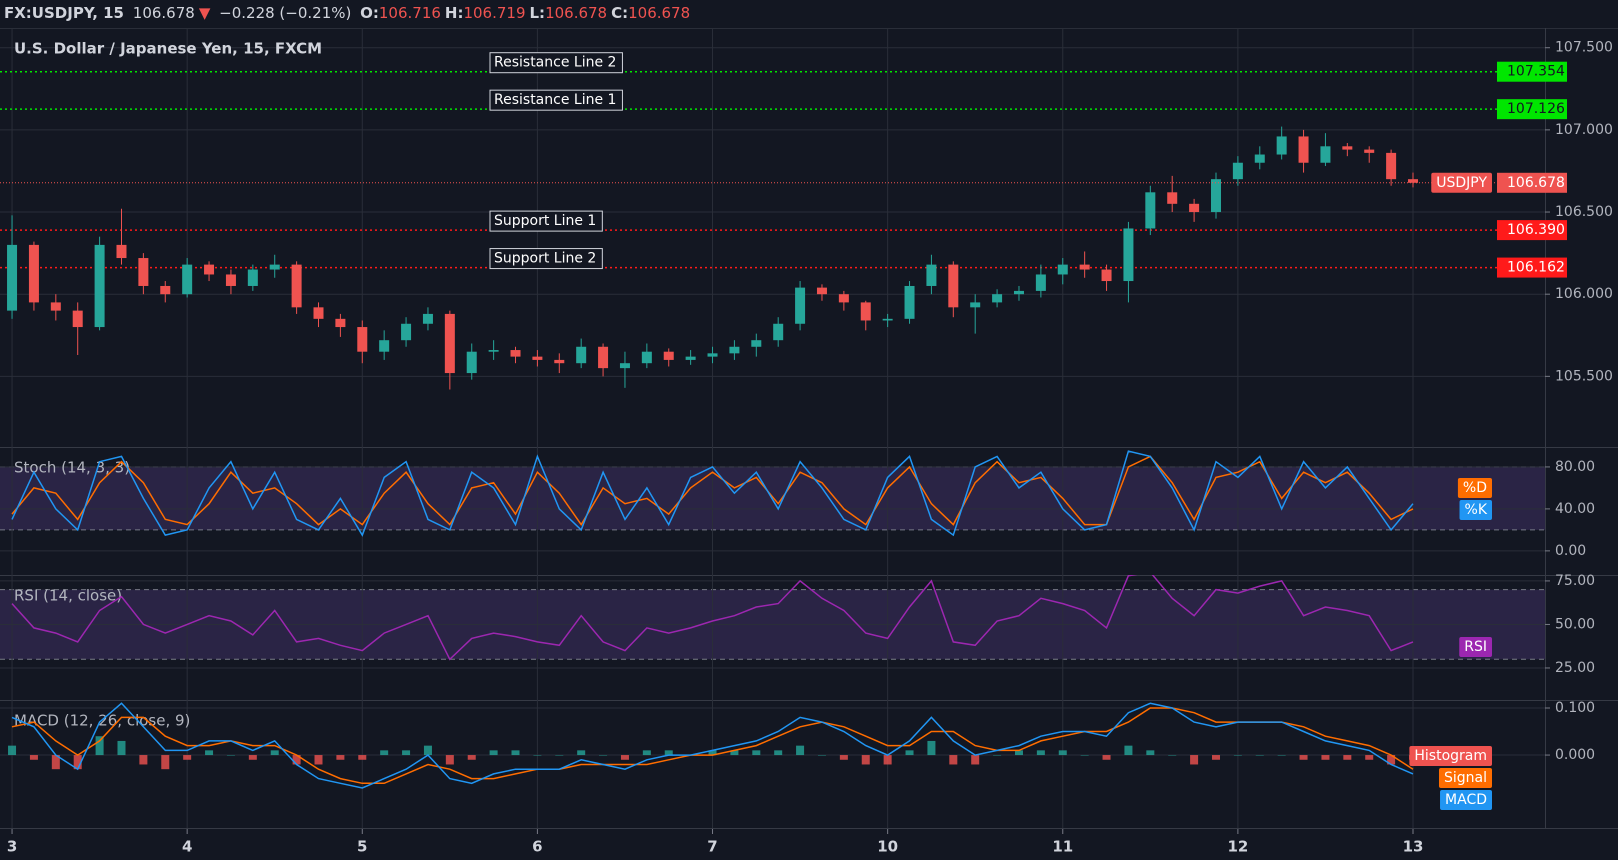 The image size is (1618, 860). What do you see at coordinates (1532, 267) in the screenshot?
I see `axis-level-box` at bounding box center [1532, 267].